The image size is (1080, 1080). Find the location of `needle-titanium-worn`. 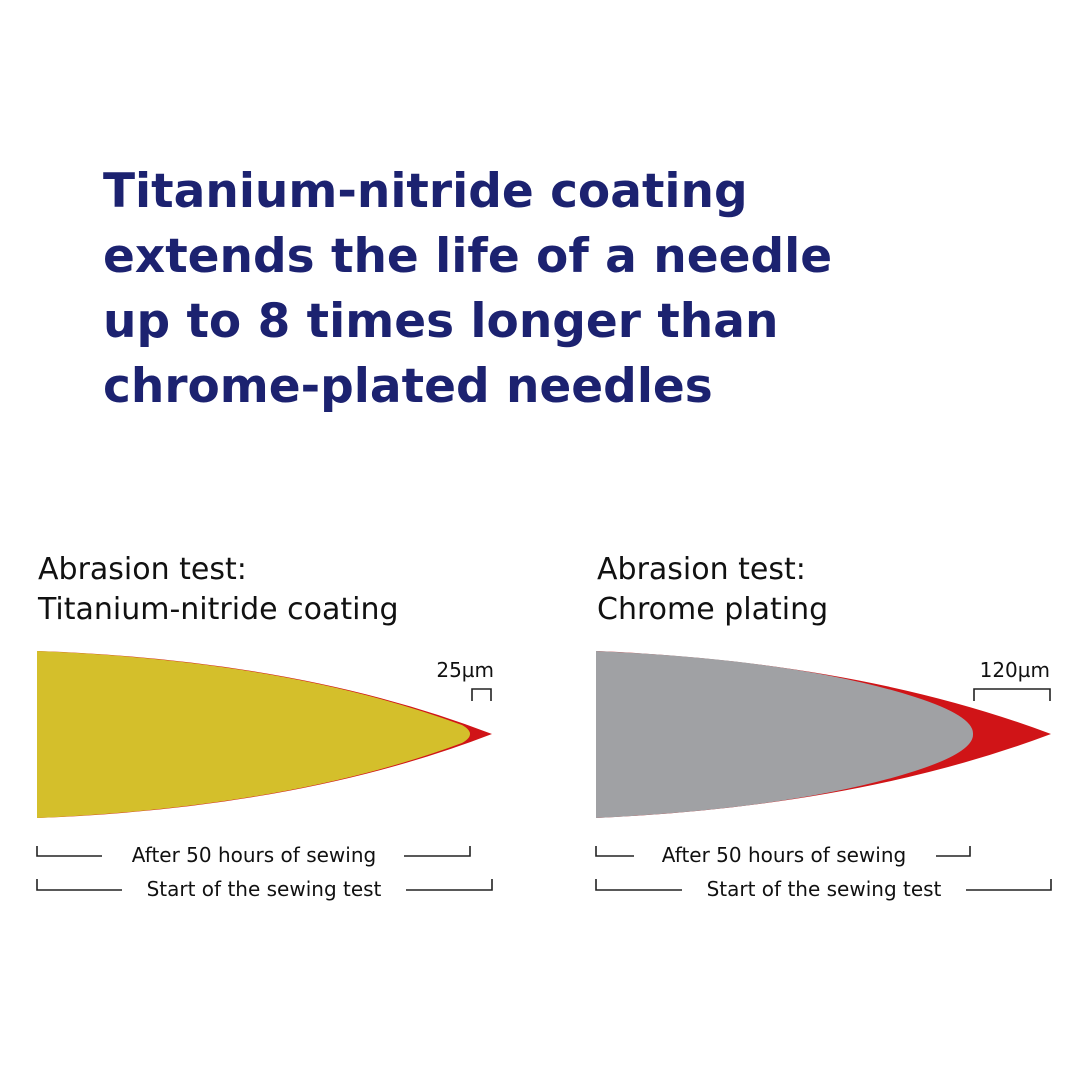

needle-titanium-worn is located at coordinates (253, 734).